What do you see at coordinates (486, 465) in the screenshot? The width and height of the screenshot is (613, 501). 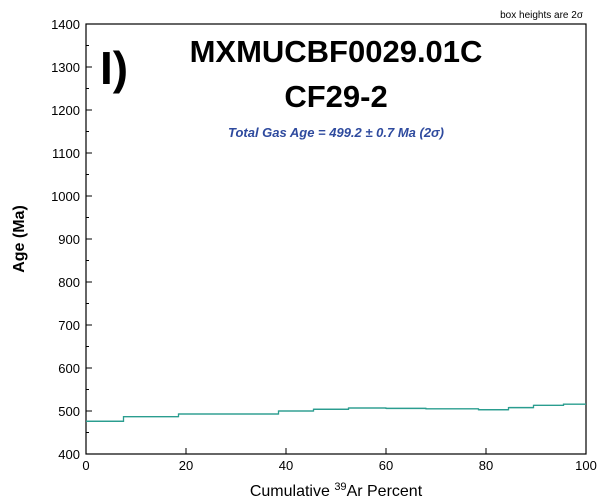 I see `x-tick-label: 80` at bounding box center [486, 465].